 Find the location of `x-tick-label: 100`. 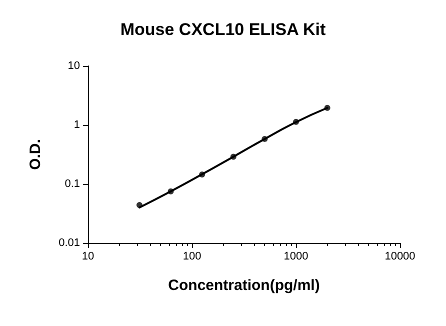

x-tick-label: 100 is located at coordinates (192, 256).